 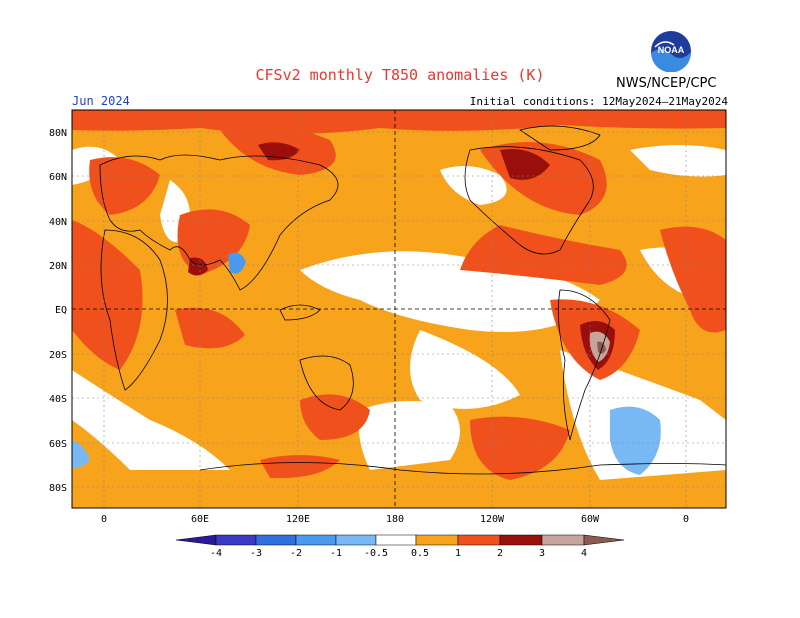 I want to click on colorbar-arrow-high, so click(x=604, y=540).